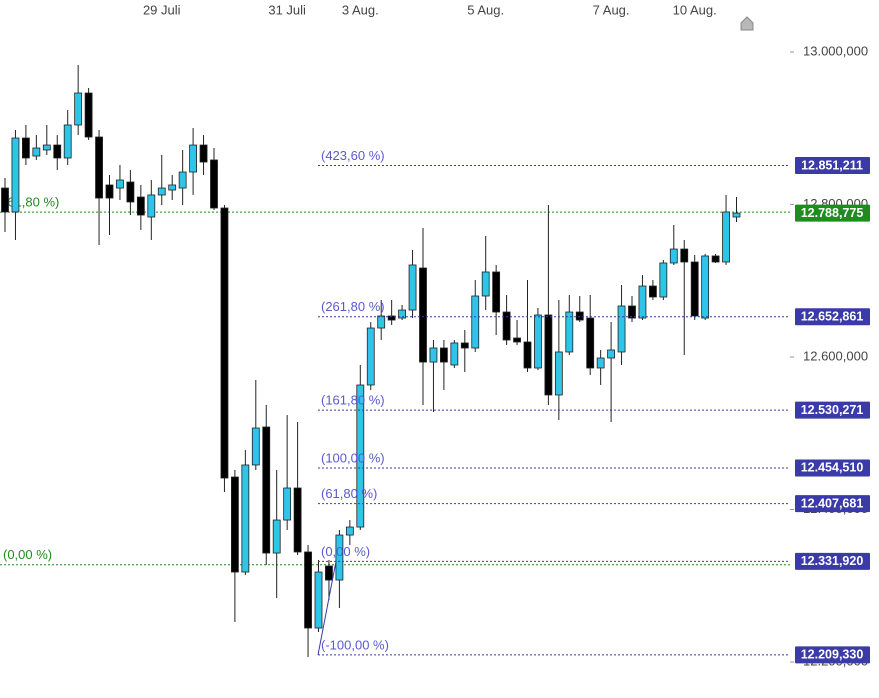 The image size is (879, 698). I want to click on fib-level-label: (161,80 %), so click(353, 400).